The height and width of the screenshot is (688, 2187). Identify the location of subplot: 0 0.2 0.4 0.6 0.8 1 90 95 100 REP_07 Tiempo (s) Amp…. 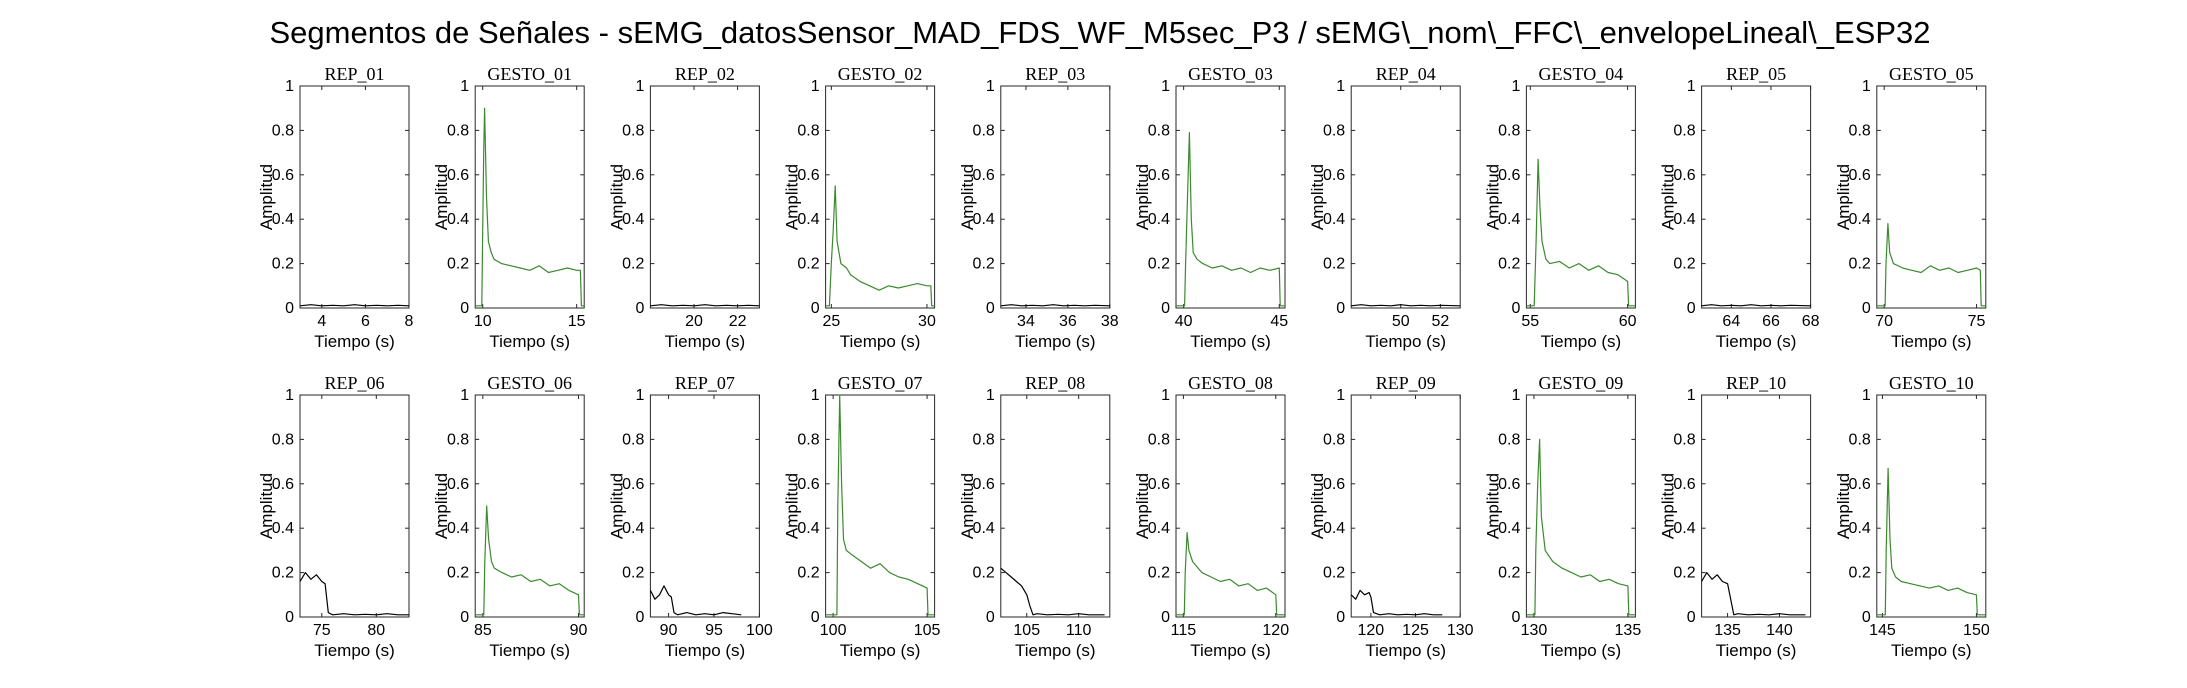
(689, 516).